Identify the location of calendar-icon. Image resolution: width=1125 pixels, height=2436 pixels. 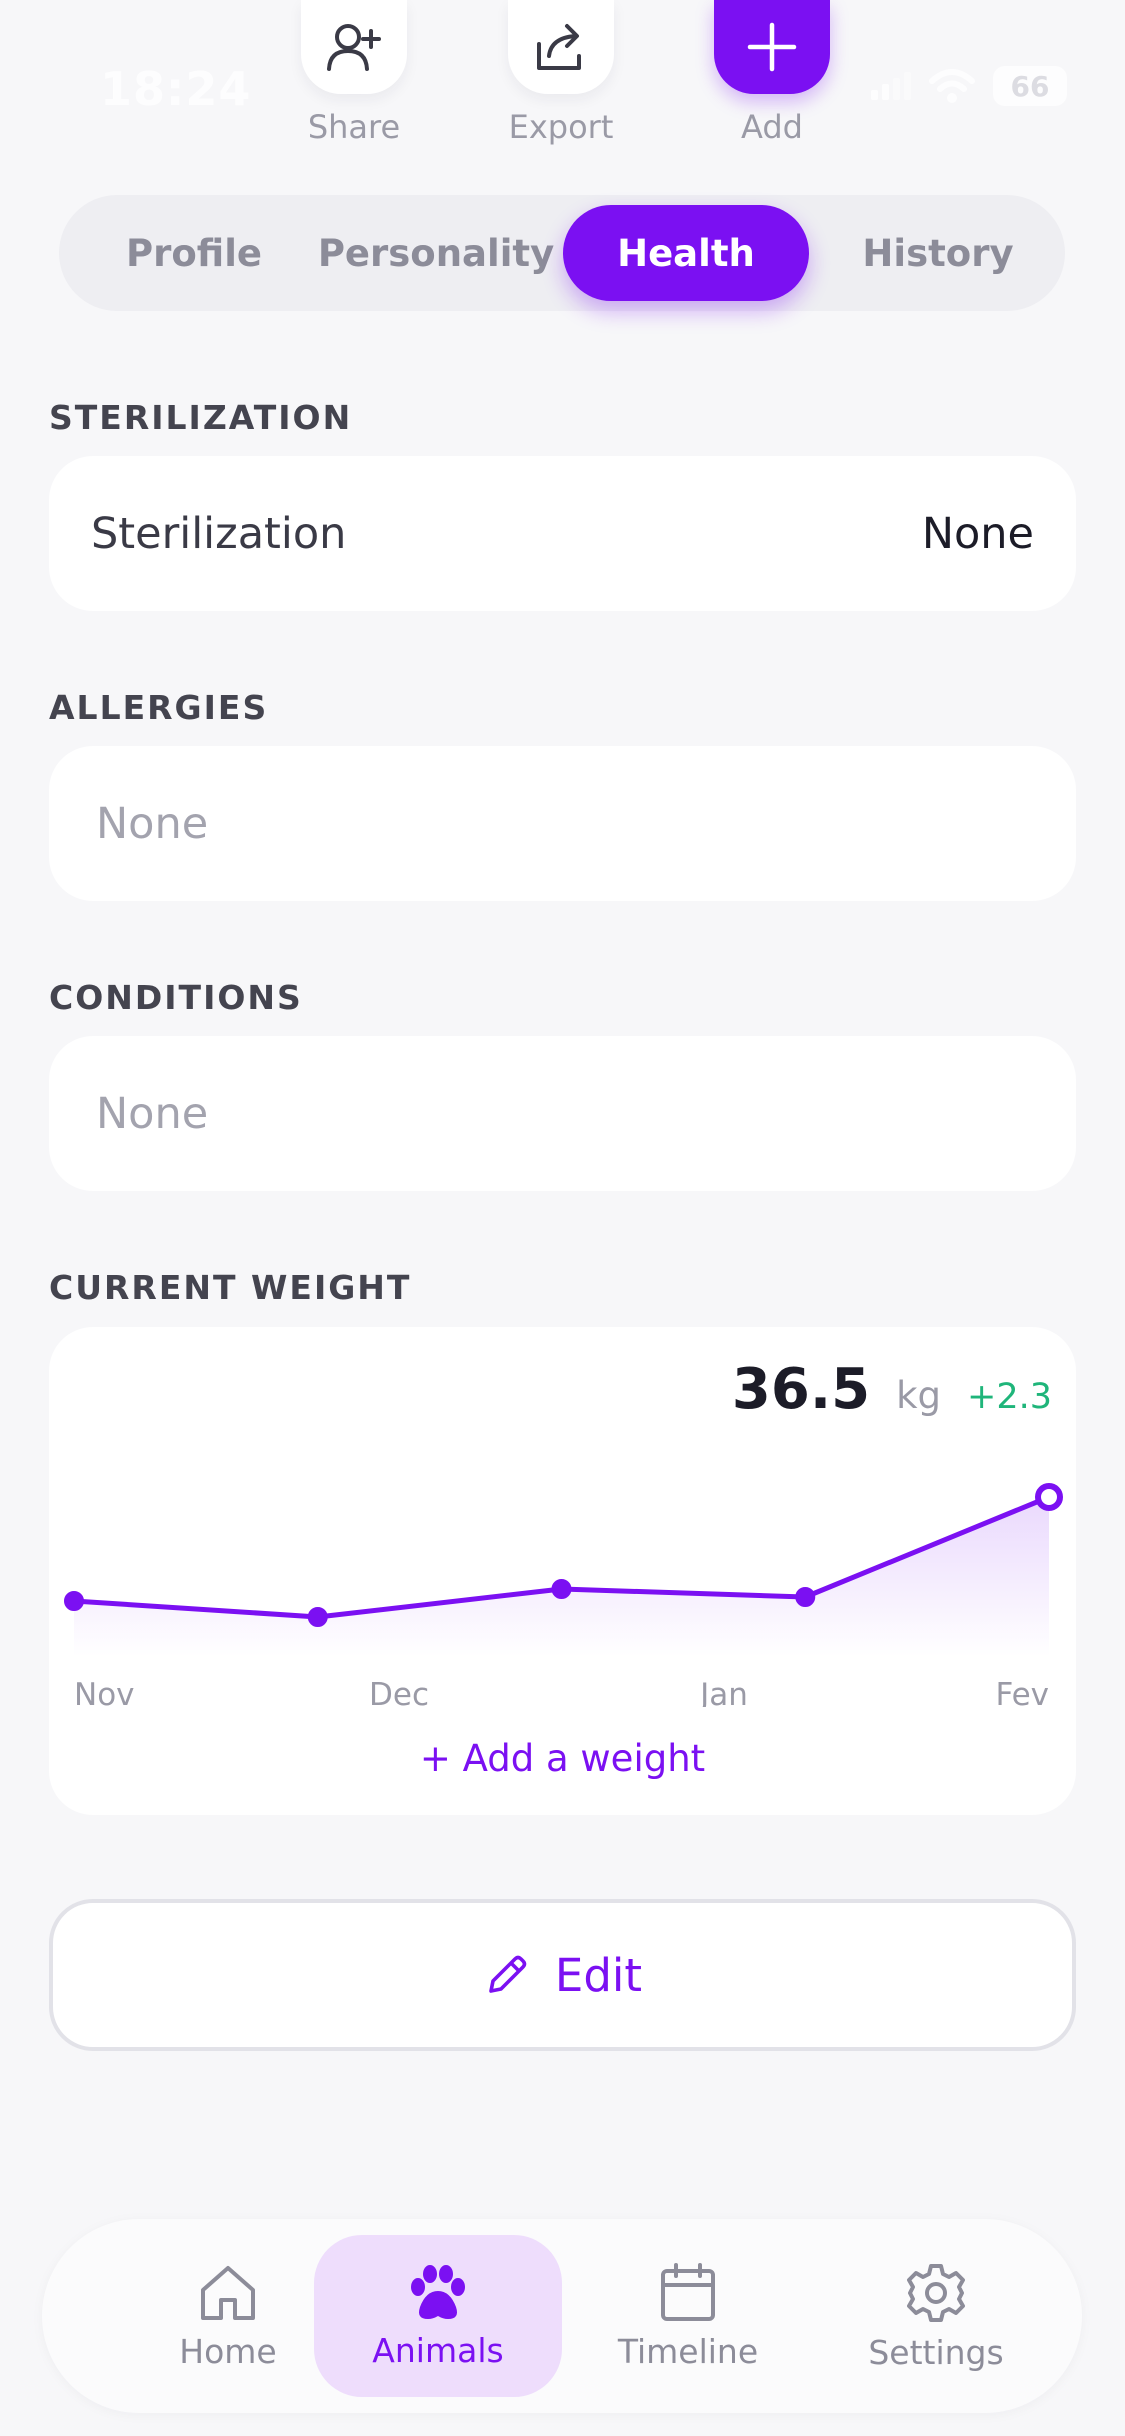
(688, 2291).